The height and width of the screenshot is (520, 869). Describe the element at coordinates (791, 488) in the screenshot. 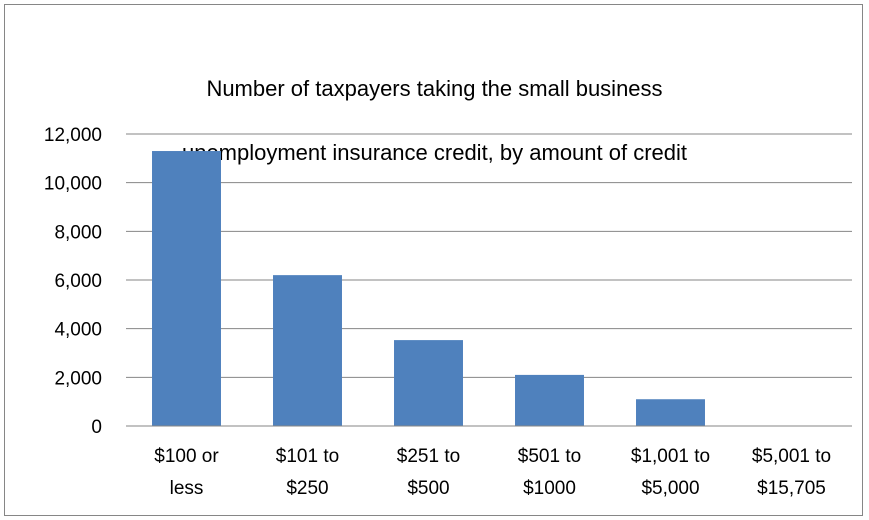

I see `x-category-label: $15,705` at that location.